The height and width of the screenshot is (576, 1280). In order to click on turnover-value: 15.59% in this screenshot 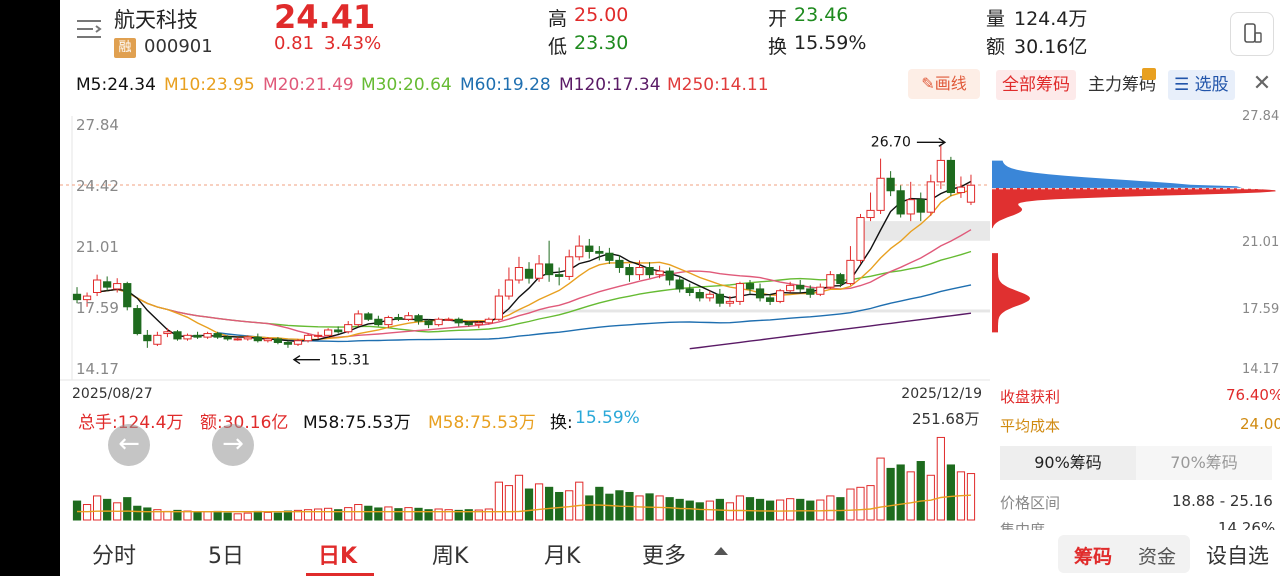, I will do `click(830, 43)`.